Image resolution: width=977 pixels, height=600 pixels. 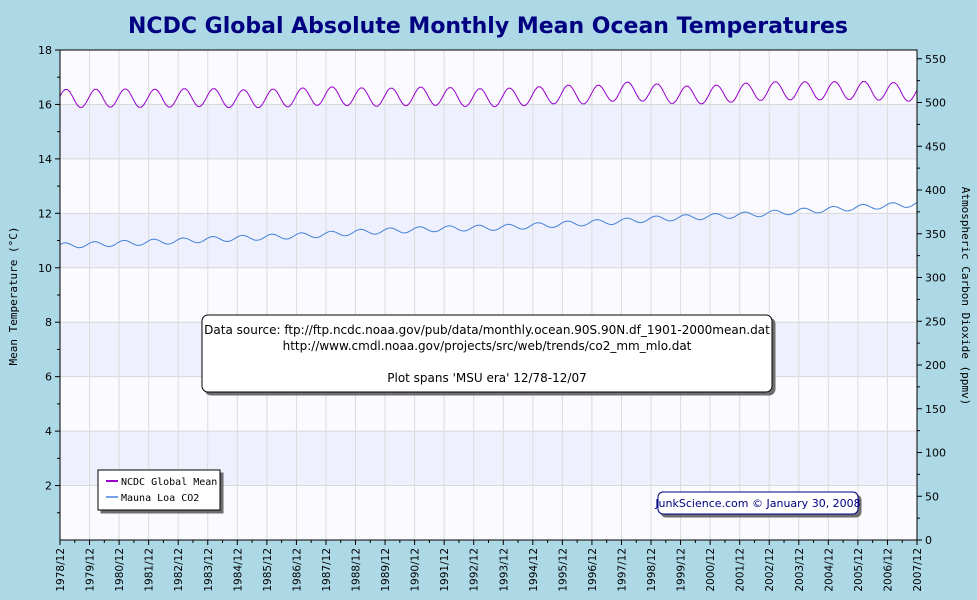 I want to click on x-tick-label: 1994/12, so click(x=534, y=570).